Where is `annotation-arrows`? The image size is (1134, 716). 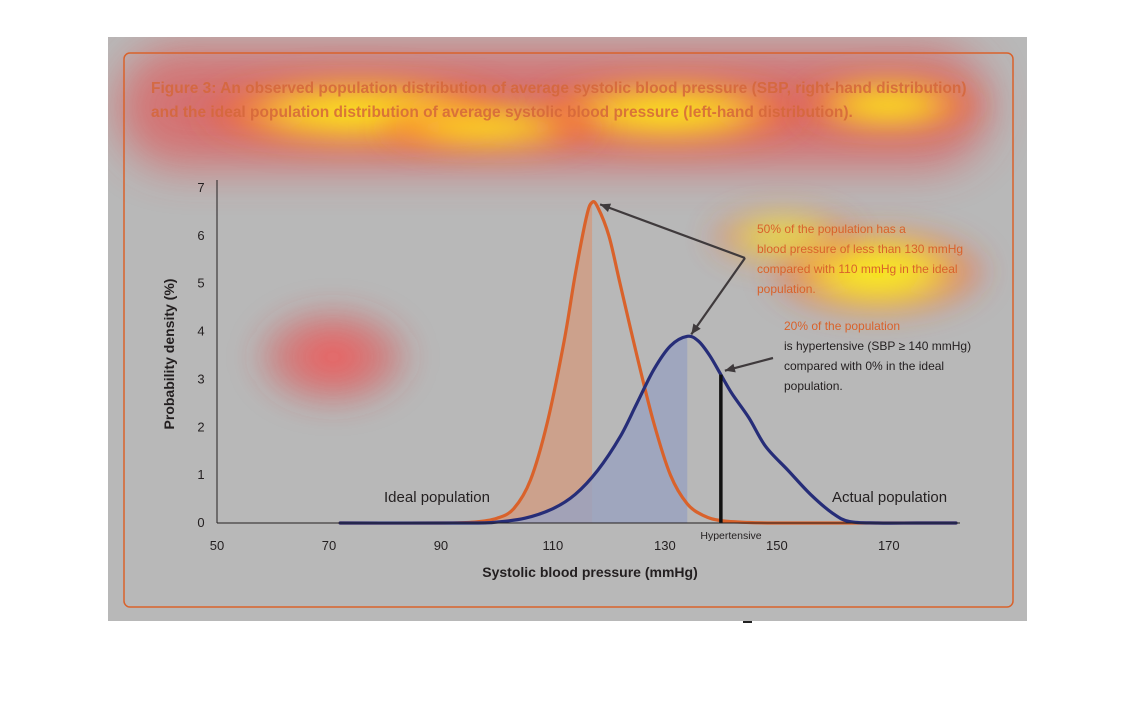 annotation-arrows is located at coordinates (686, 288).